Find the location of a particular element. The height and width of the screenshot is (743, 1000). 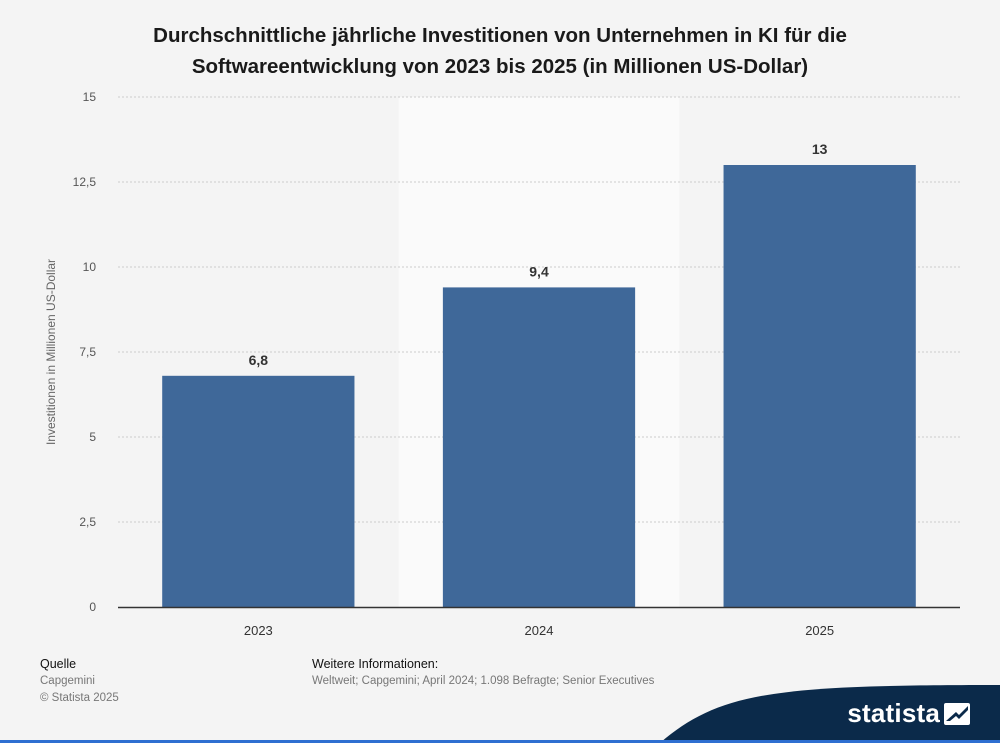

data-label: 9,4 is located at coordinates (539, 271).